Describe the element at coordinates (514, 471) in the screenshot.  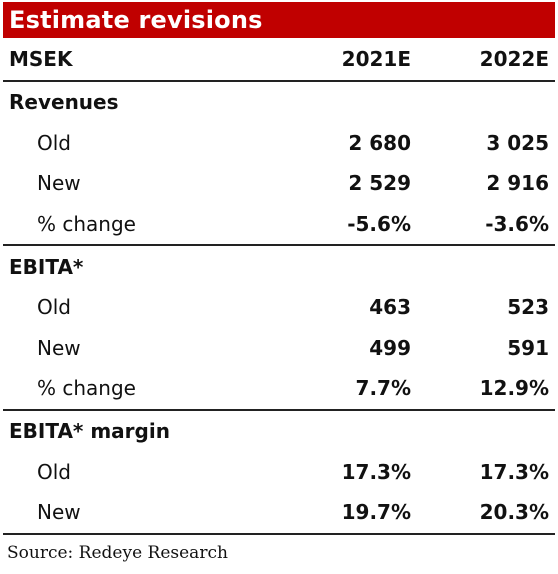
I see `cell-2022e: 17.3%` at that location.